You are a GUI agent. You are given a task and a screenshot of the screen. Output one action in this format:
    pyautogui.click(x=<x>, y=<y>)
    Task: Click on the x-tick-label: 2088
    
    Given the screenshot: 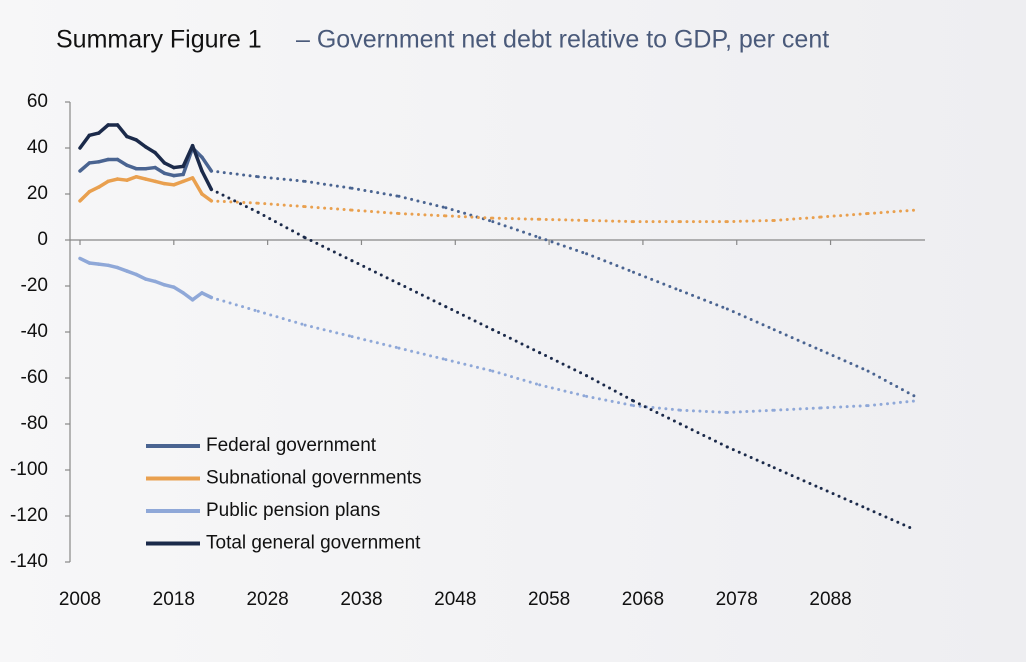 What is the action you would take?
    pyautogui.click(x=830, y=599)
    